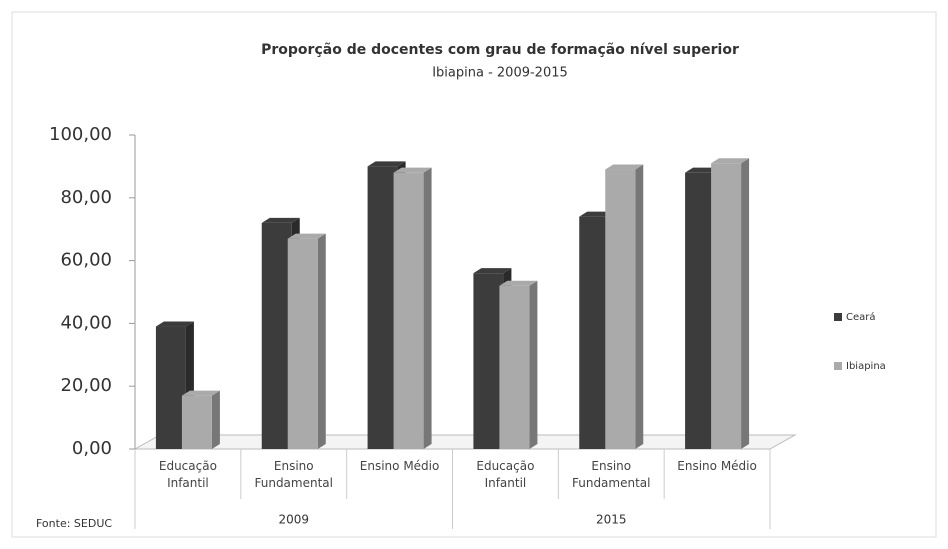 The height and width of the screenshot is (549, 948). I want to click on source-note: Fonte: SEDUC, so click(74, 523).